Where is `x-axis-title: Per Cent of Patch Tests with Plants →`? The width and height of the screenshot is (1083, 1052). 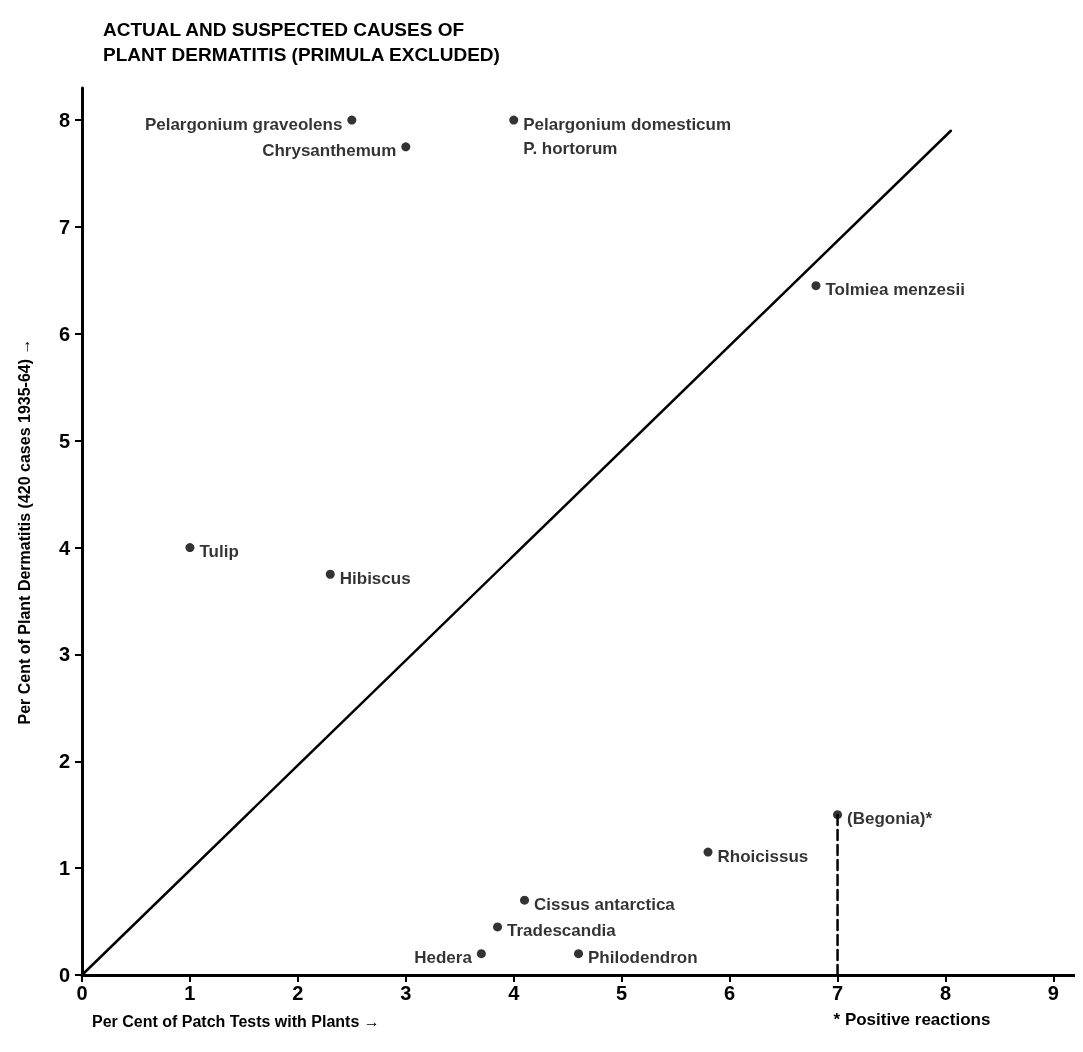 x-axis-title: Per Cent of Patch Tests with Plants → is located at coordinates (236, 1021).